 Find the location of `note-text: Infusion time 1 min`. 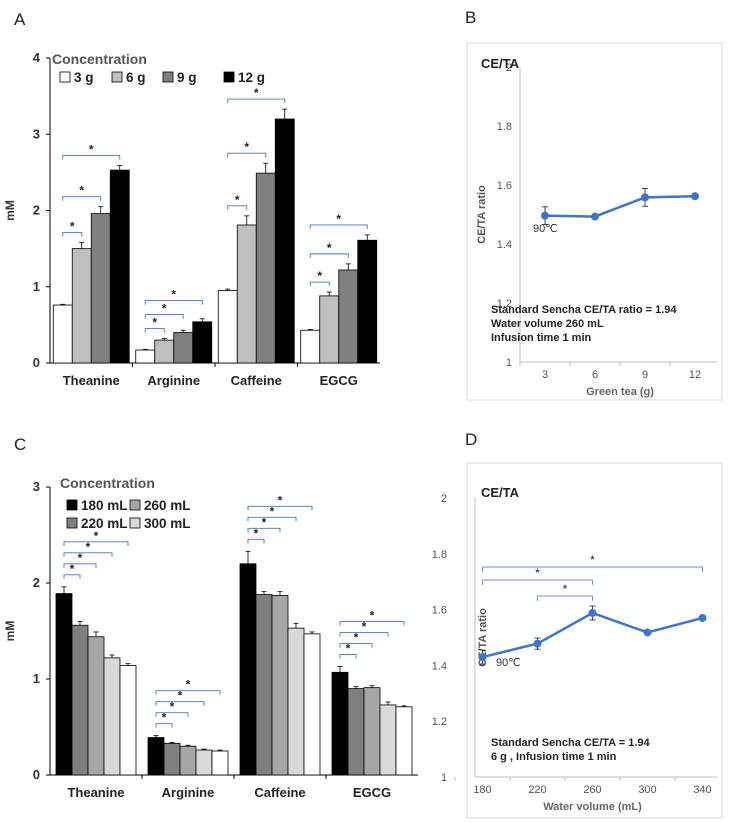

note-text: Infusion time 1 min is located at coordinates (541, 338).